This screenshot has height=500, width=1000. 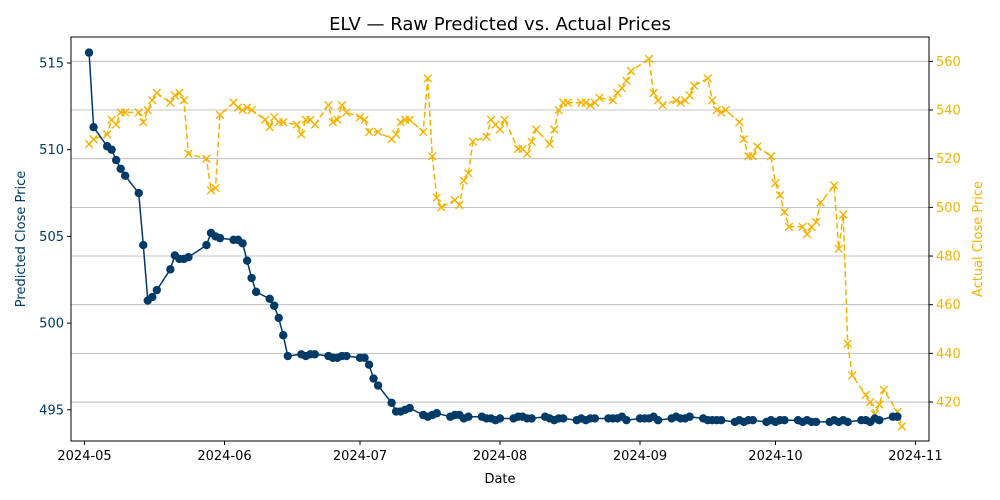 I want to click on chart-title: ELV — Raw Predicted vs. Actual Prices, so click(x=500, y=24).